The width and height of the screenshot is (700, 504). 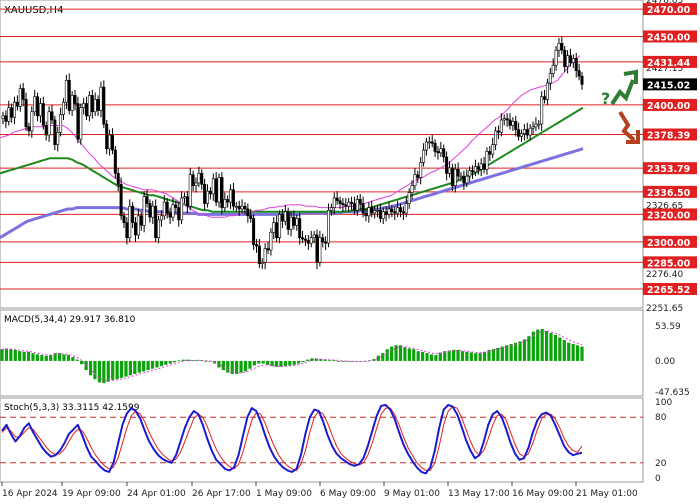 I want to click on level-label: 2265.52, so click(x=668, y=290).